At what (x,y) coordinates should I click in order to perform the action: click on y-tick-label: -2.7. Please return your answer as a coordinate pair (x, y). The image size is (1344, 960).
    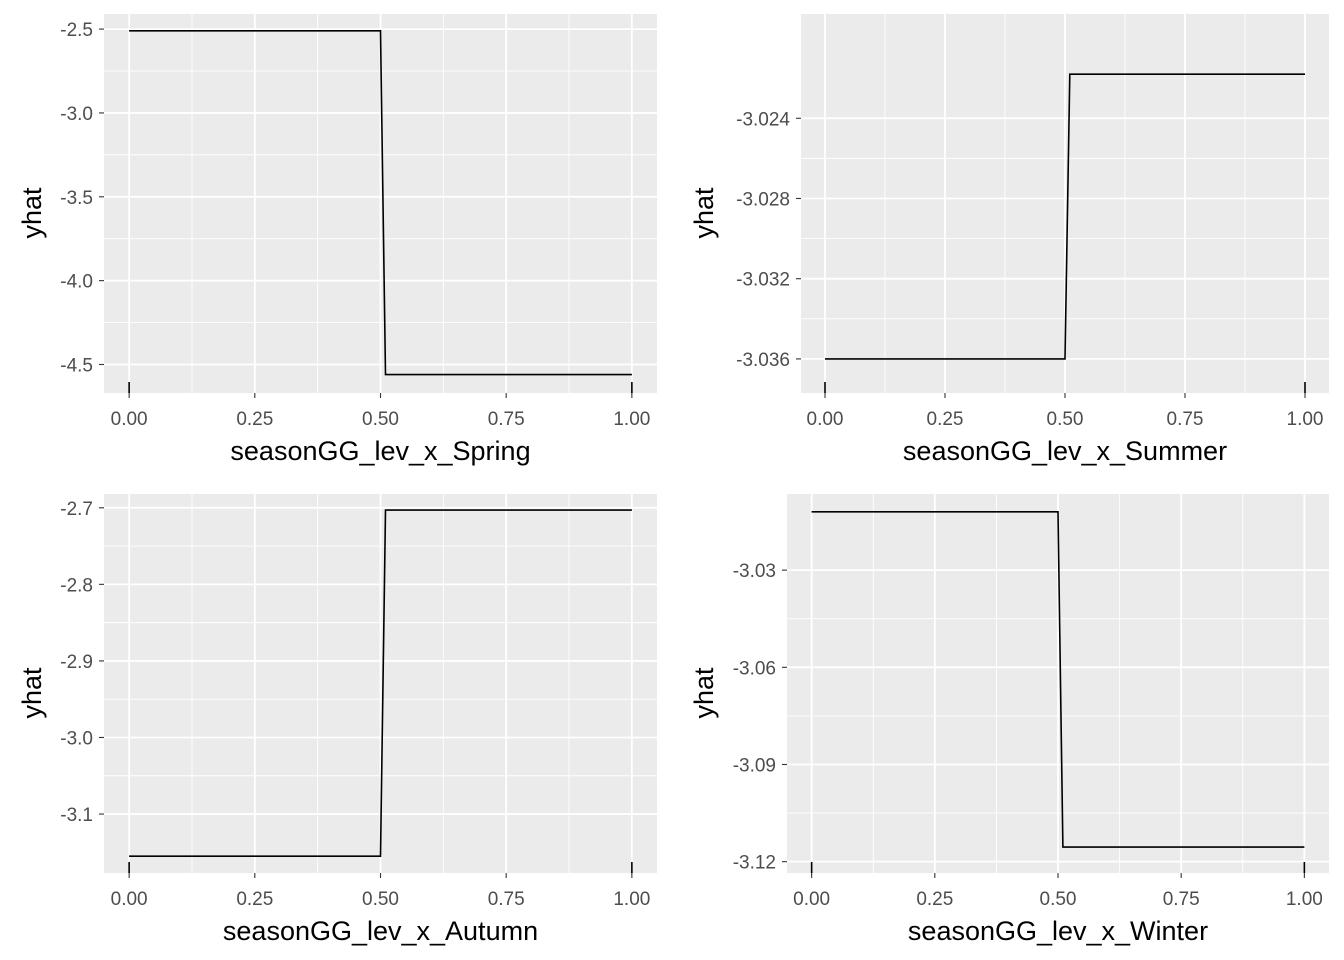
    Looking at the image, I should click on (76, 509).